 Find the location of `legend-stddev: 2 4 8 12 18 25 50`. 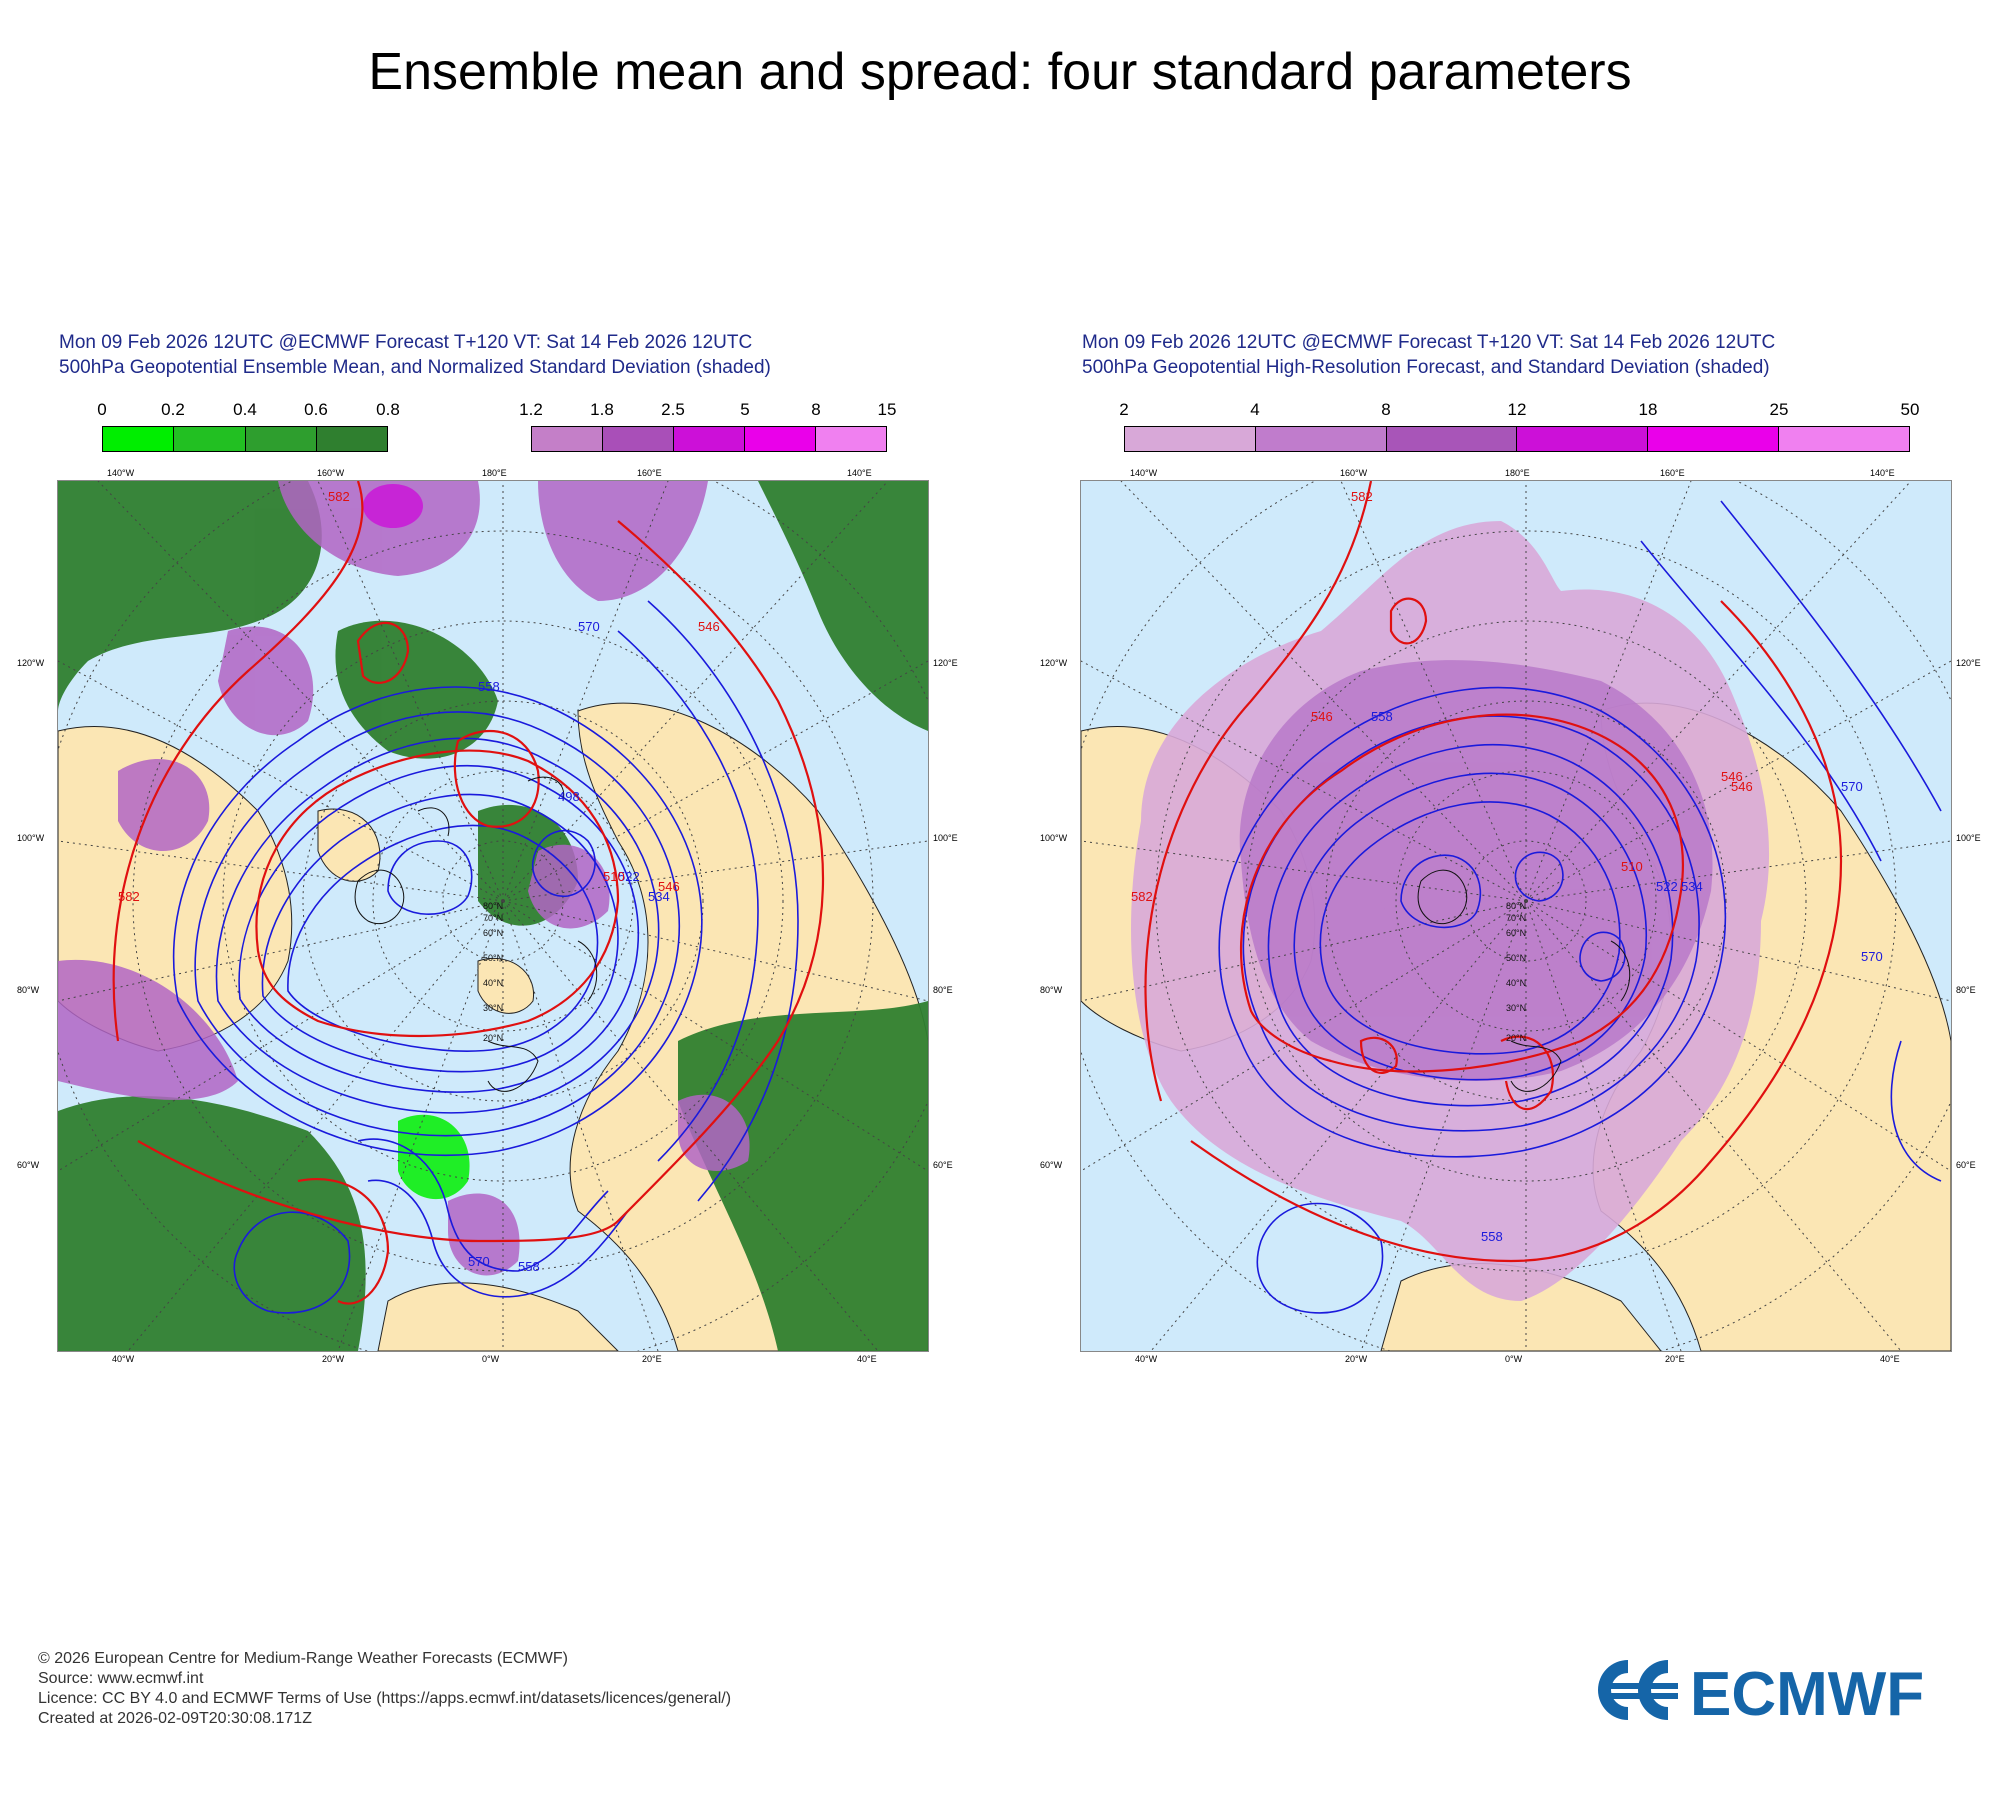

legend-stddev: 2 4 8 12 18 25 50 is located at coordinates (1519, 430).